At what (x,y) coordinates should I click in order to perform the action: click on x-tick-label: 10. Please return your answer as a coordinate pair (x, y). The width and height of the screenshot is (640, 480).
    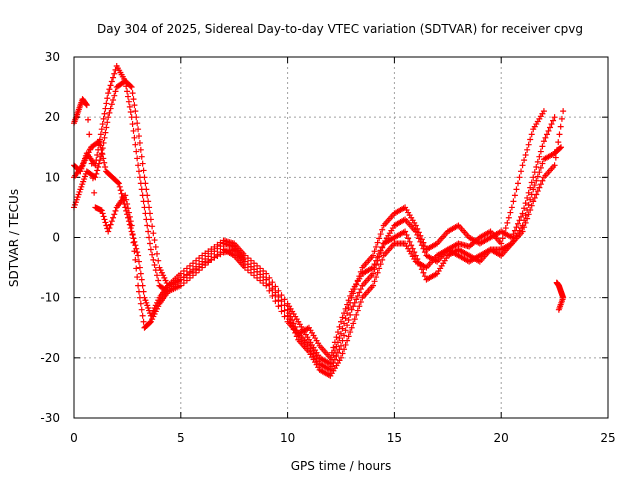
    Looking at the image, I should click on (287, 438).